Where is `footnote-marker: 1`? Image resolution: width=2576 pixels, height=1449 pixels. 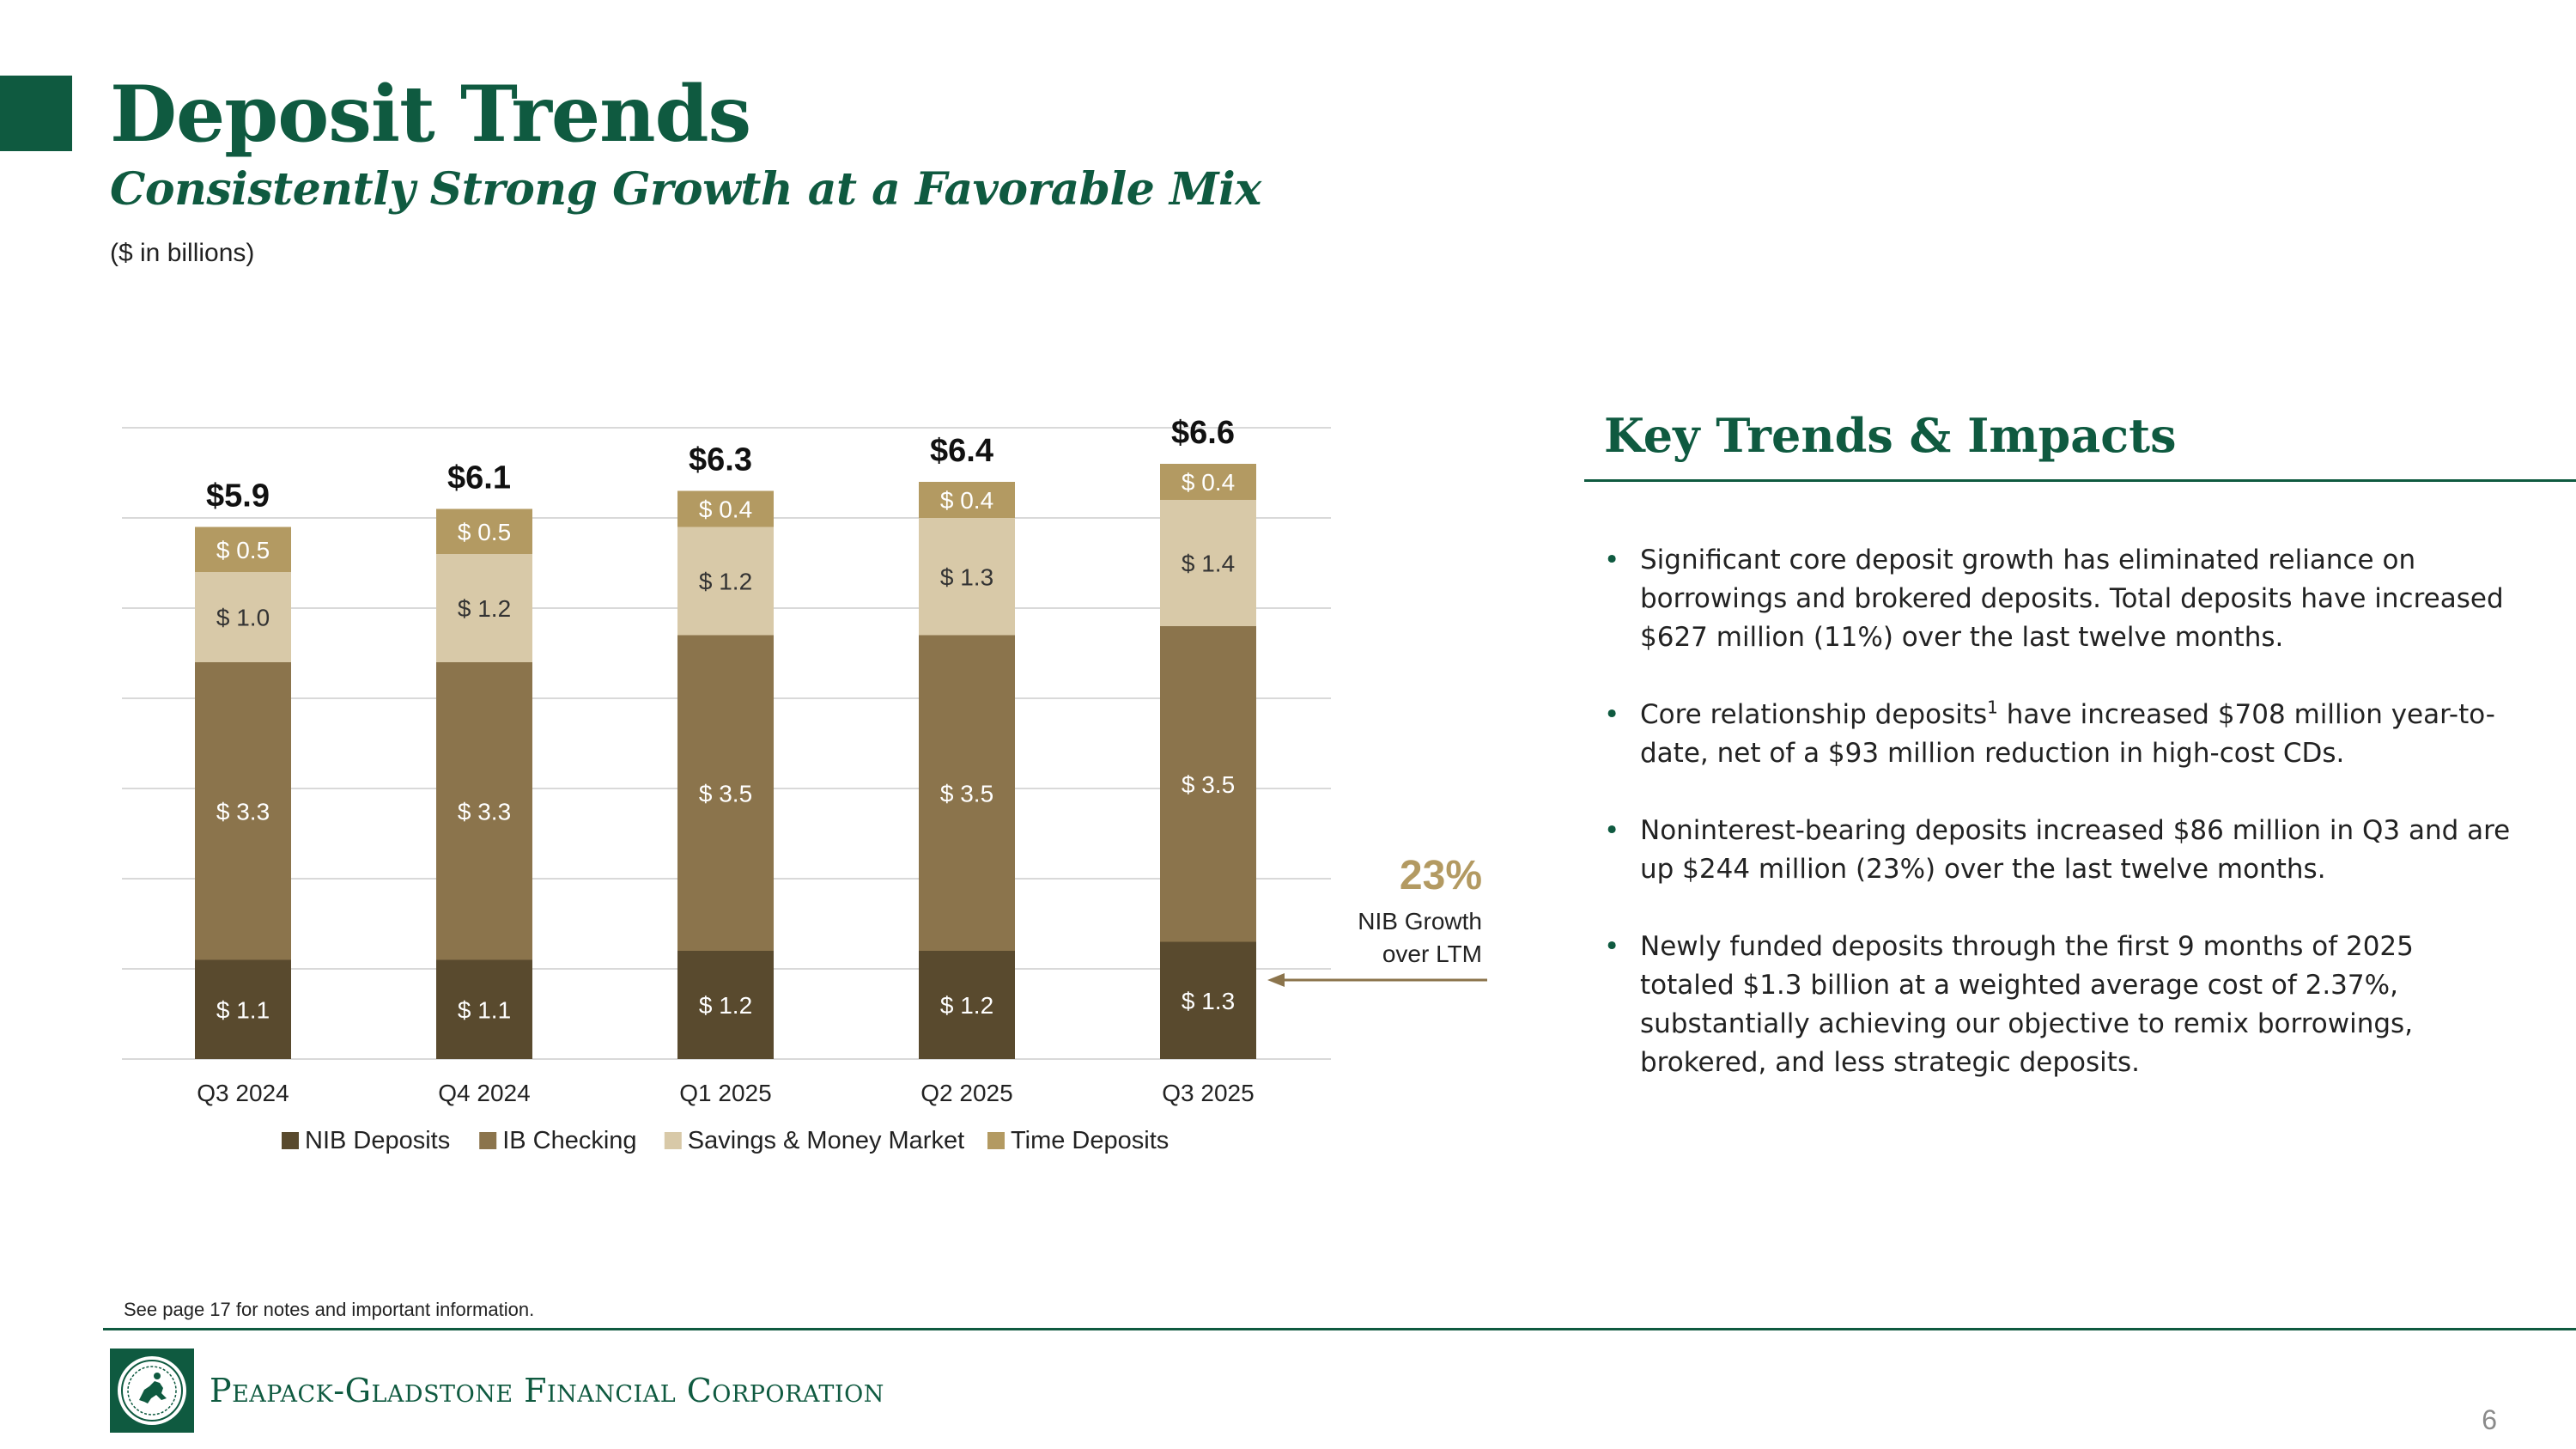
footnote-marker: 1 is located at coordinates (1992, 707).